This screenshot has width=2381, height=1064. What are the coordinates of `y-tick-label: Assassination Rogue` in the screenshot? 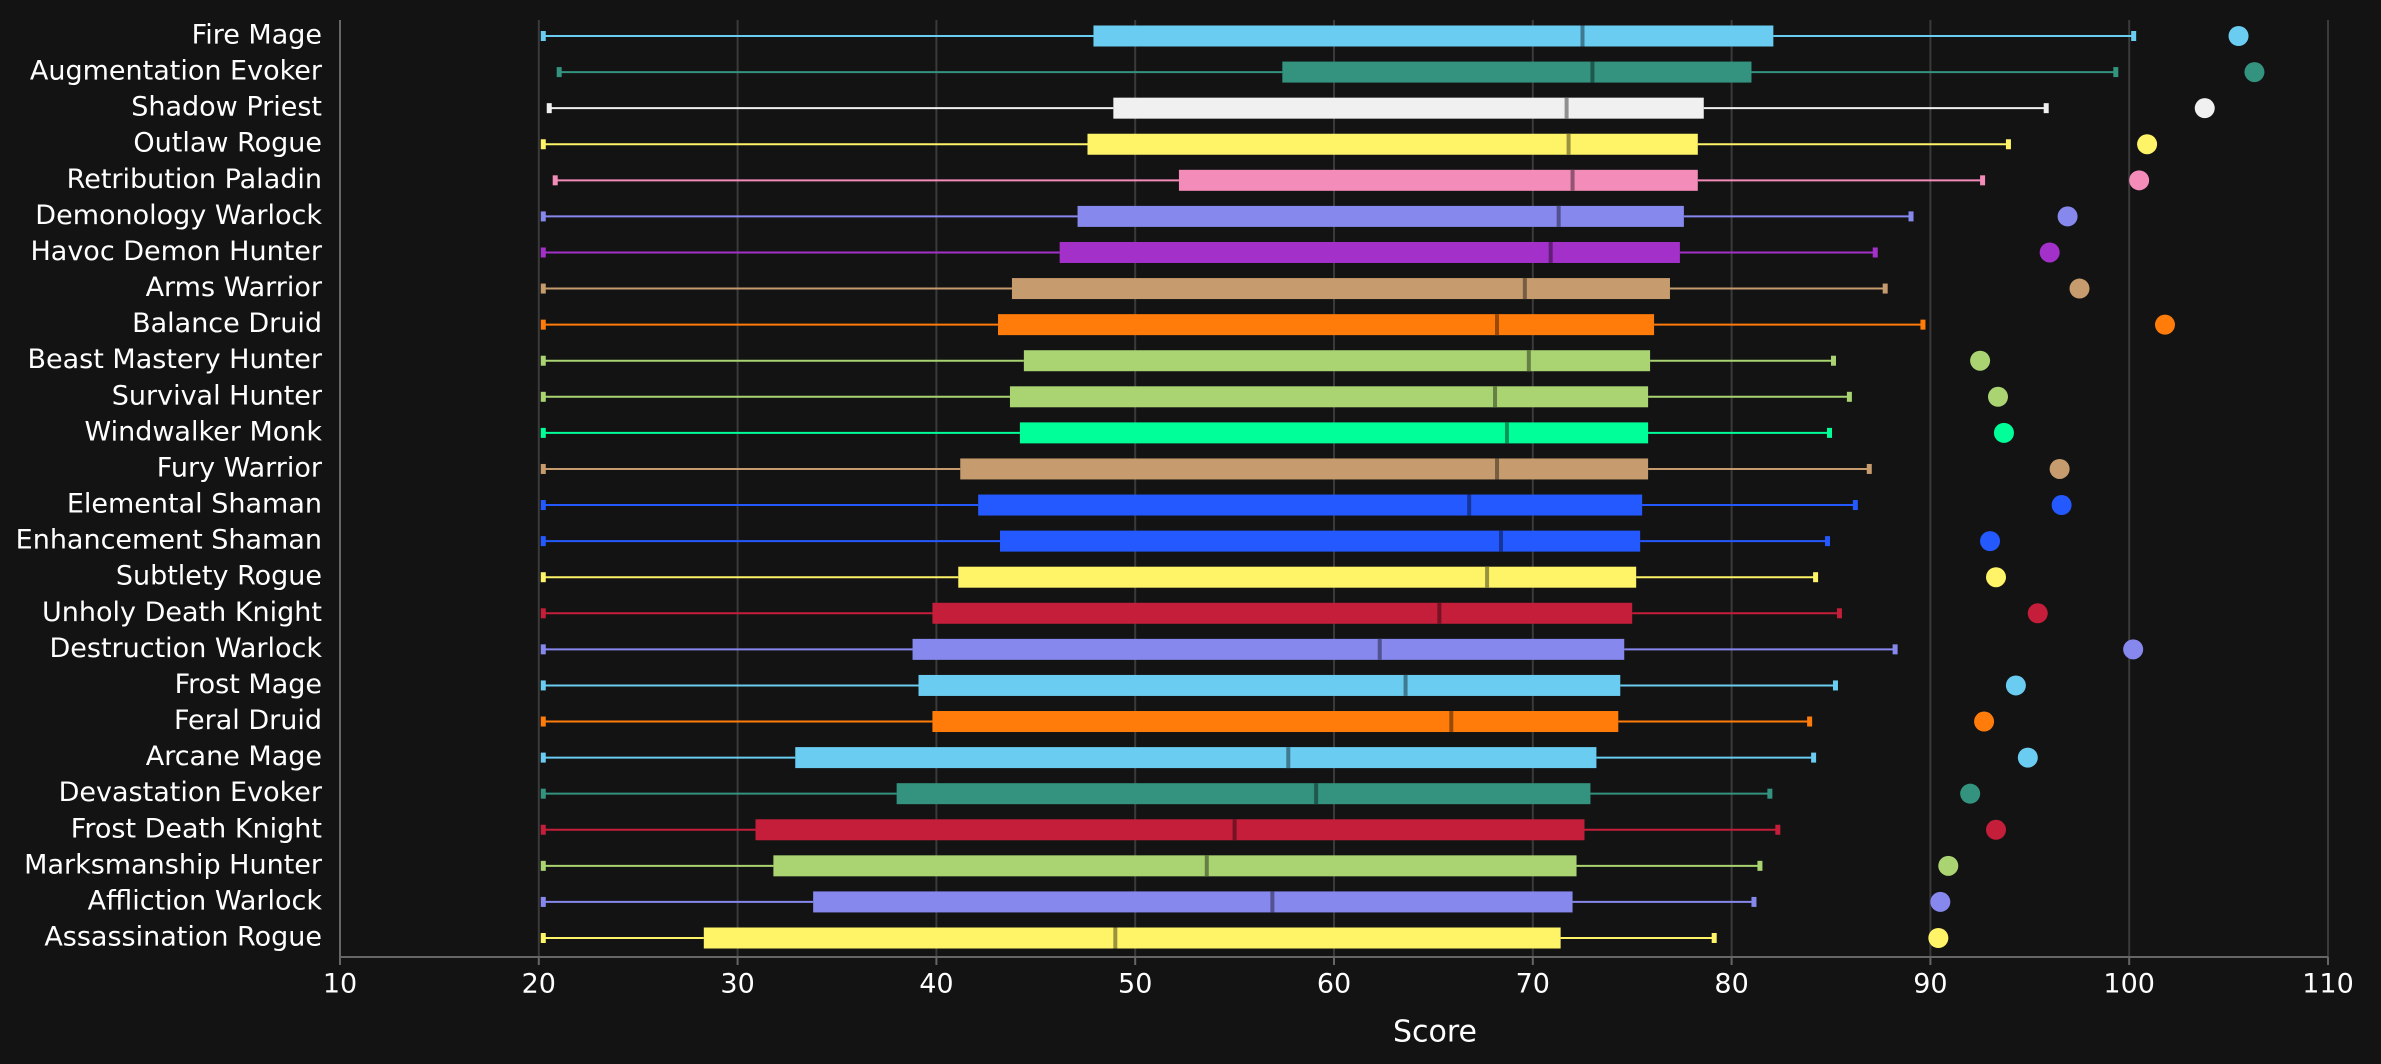 It's located at (183, 937).